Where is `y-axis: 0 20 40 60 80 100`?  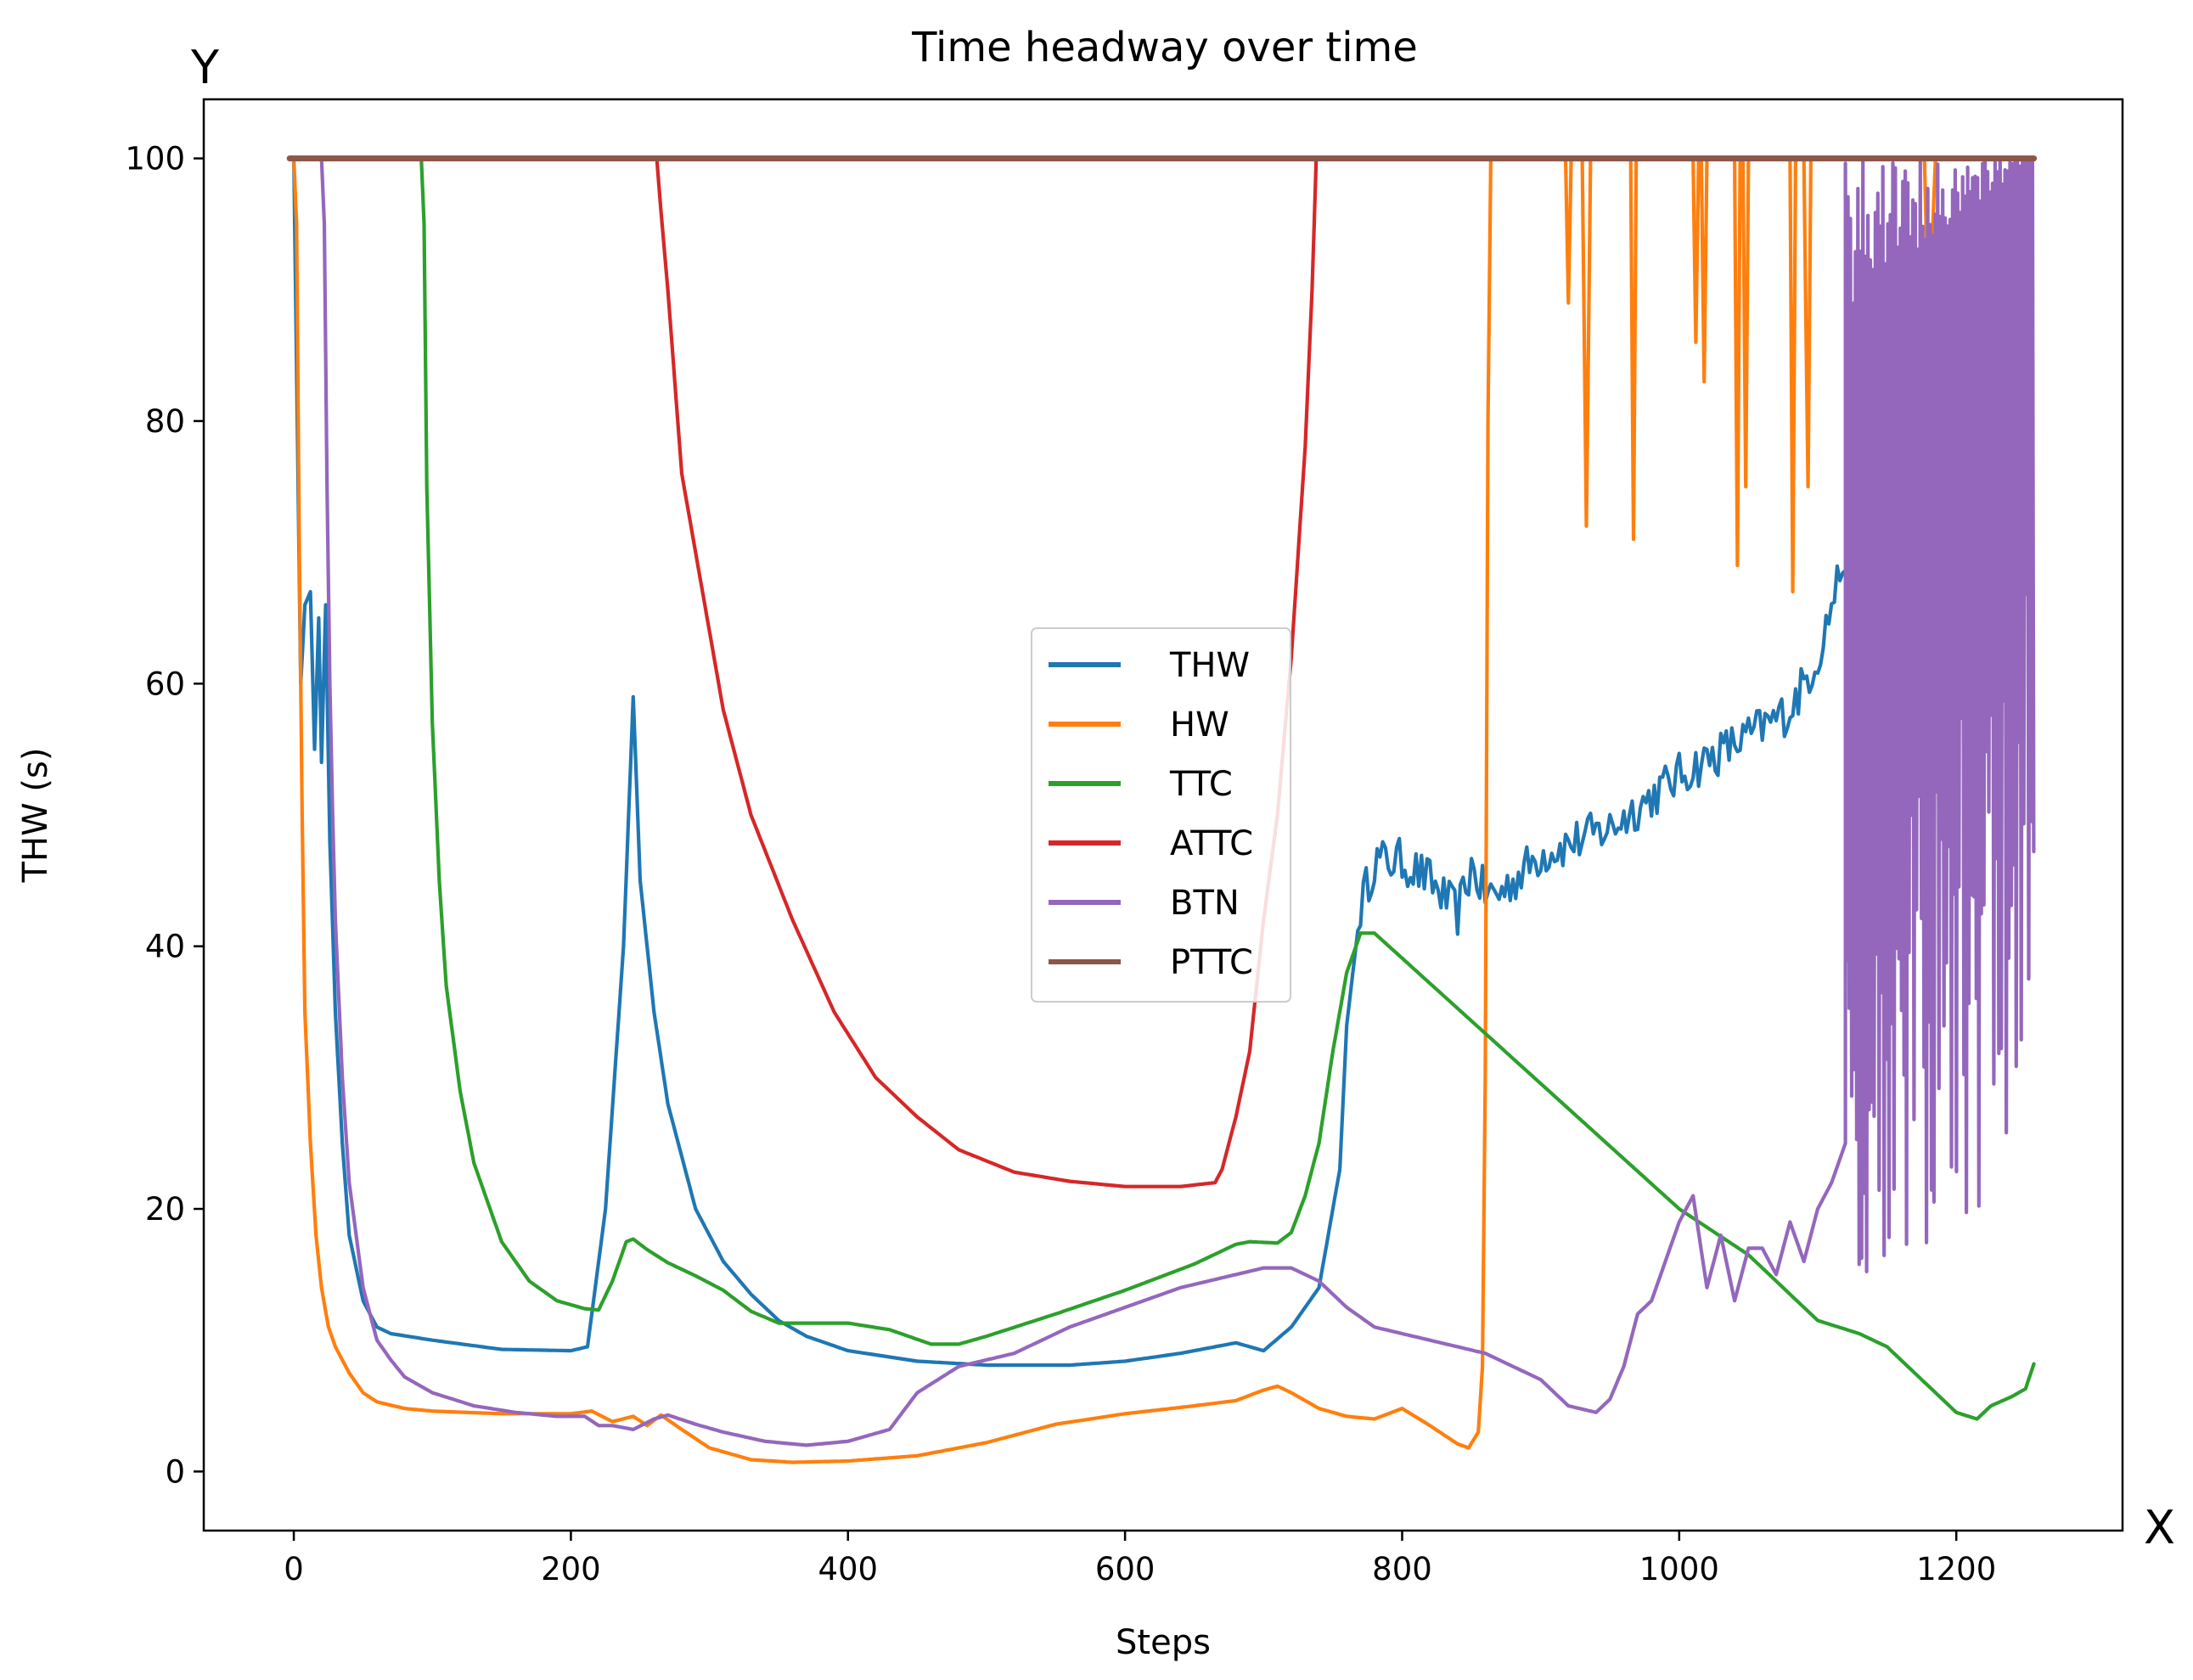 y-axis: 0 20 40 60 80 100 is located at coordinates (165, 815).